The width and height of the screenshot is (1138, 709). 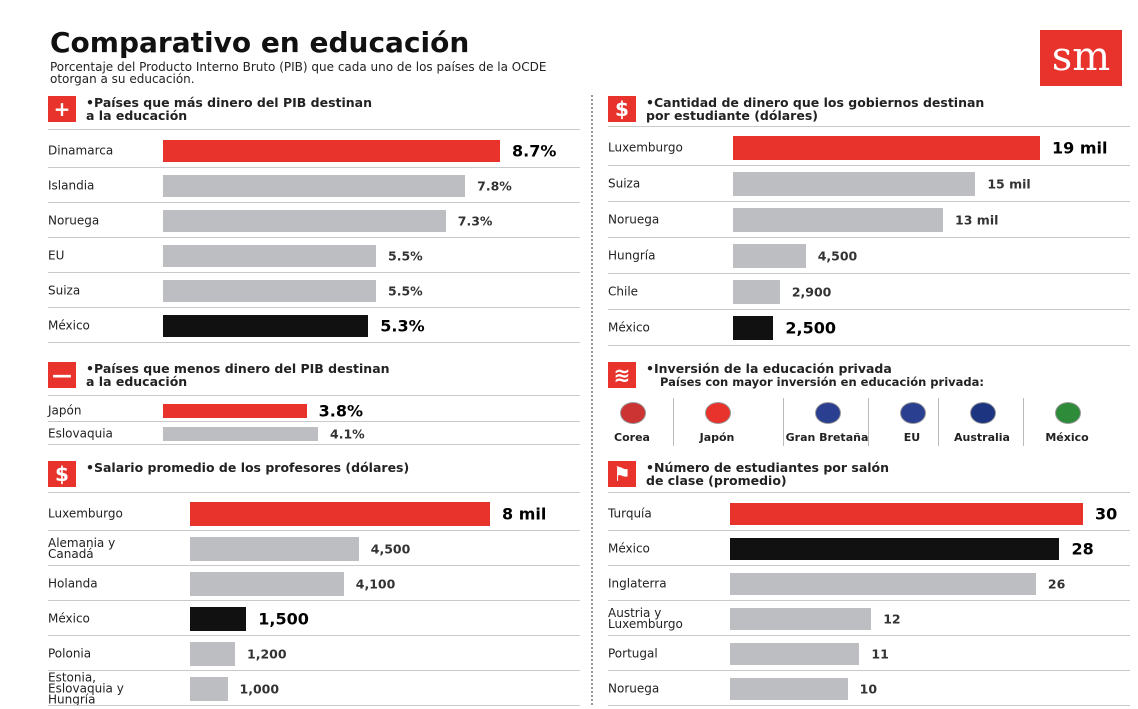 I want to click on panel-title: •Inversión de la educación privada, so click(x=769, y=368).